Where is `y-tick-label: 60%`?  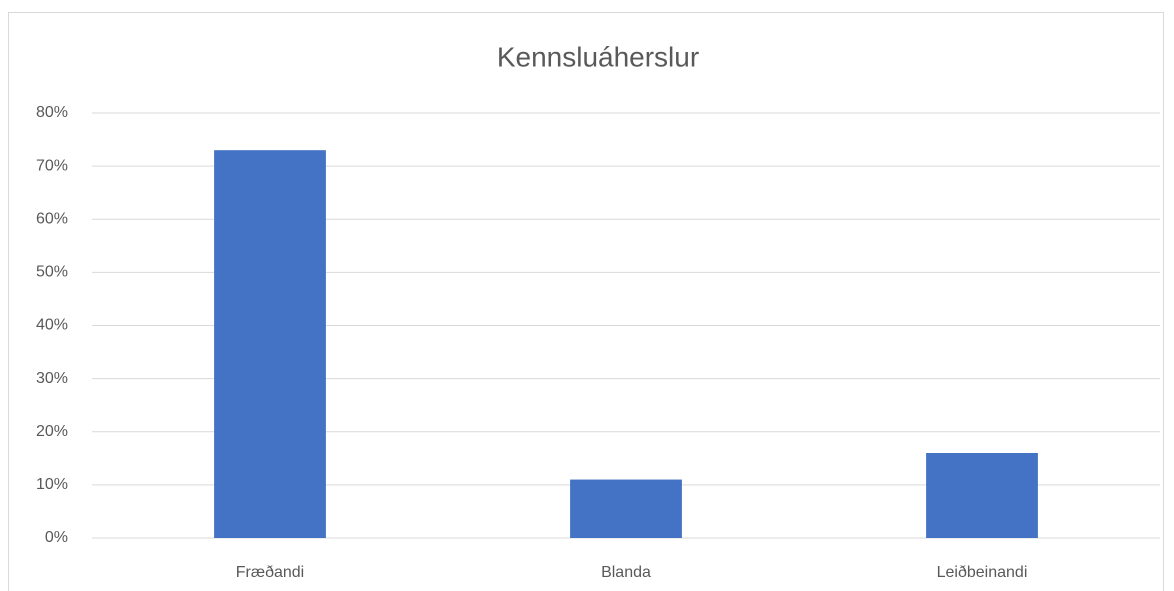 y-tick-label: 60% is located at coordinates (52, 218).